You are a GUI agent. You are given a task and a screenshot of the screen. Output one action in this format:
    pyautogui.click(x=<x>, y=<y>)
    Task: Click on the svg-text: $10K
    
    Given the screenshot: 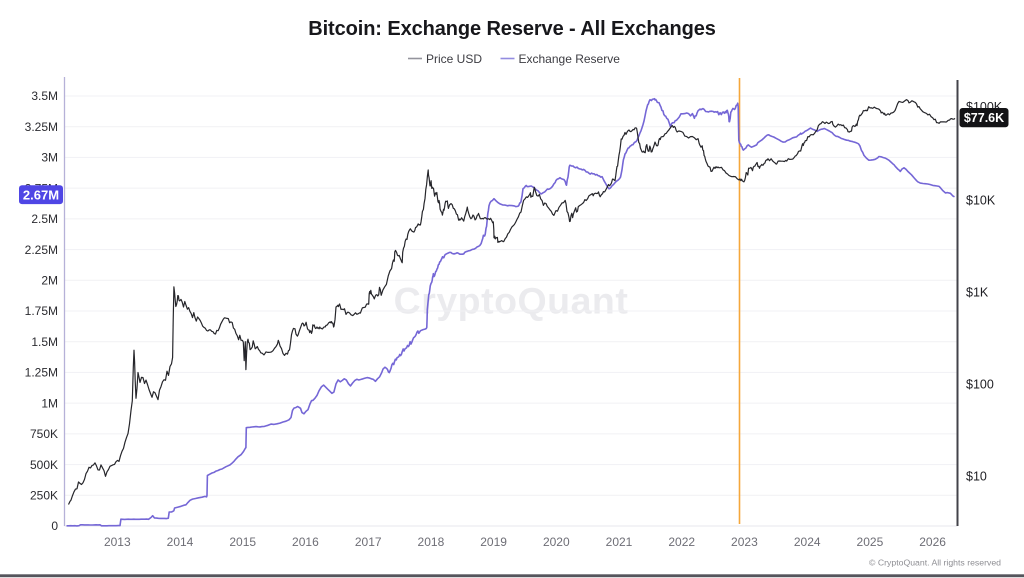 What is the action you would take?
    pyautogui.click(x=981, y=201)
    